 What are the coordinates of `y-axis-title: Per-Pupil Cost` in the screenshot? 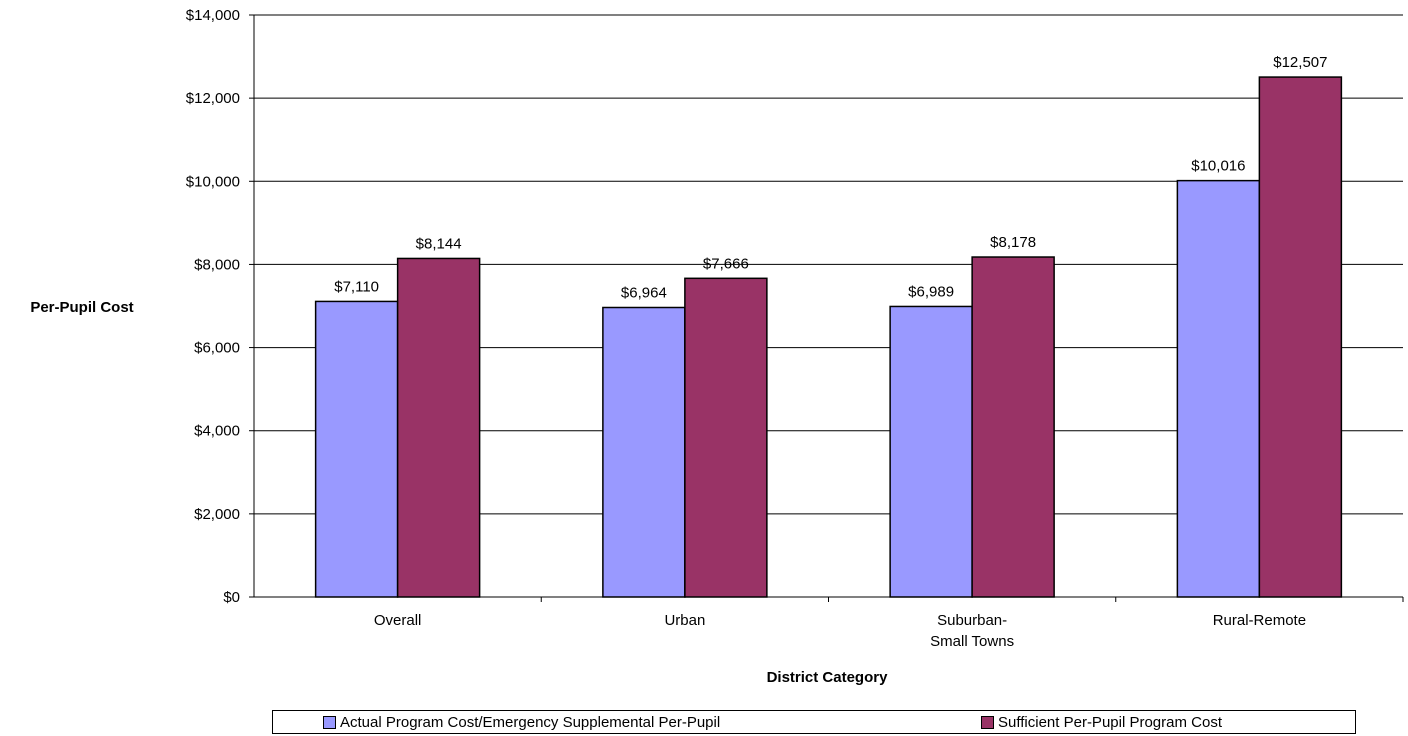 It's located at (81, 307).